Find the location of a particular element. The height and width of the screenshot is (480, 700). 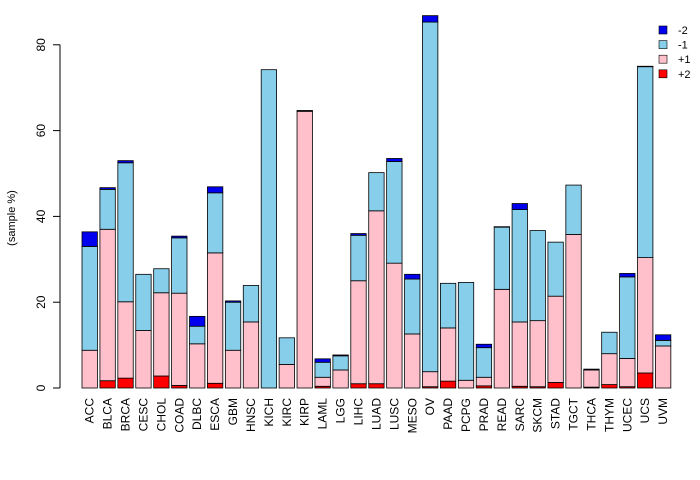

x-tick-label: GBM is located at coordinates (233, 411).